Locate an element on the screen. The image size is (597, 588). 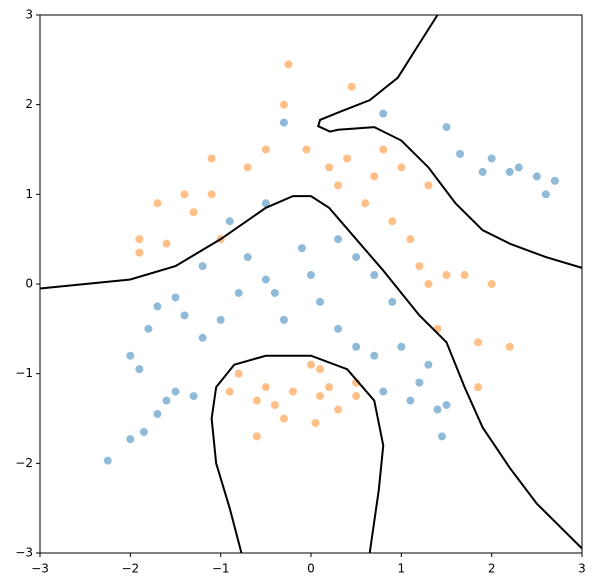
x-tick-label: 0 is located at coordinates (311, 569).